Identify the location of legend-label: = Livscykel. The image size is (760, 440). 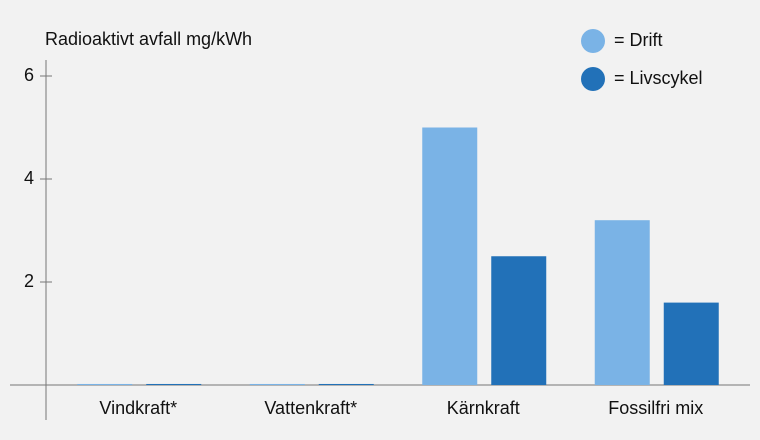
(658, 78).